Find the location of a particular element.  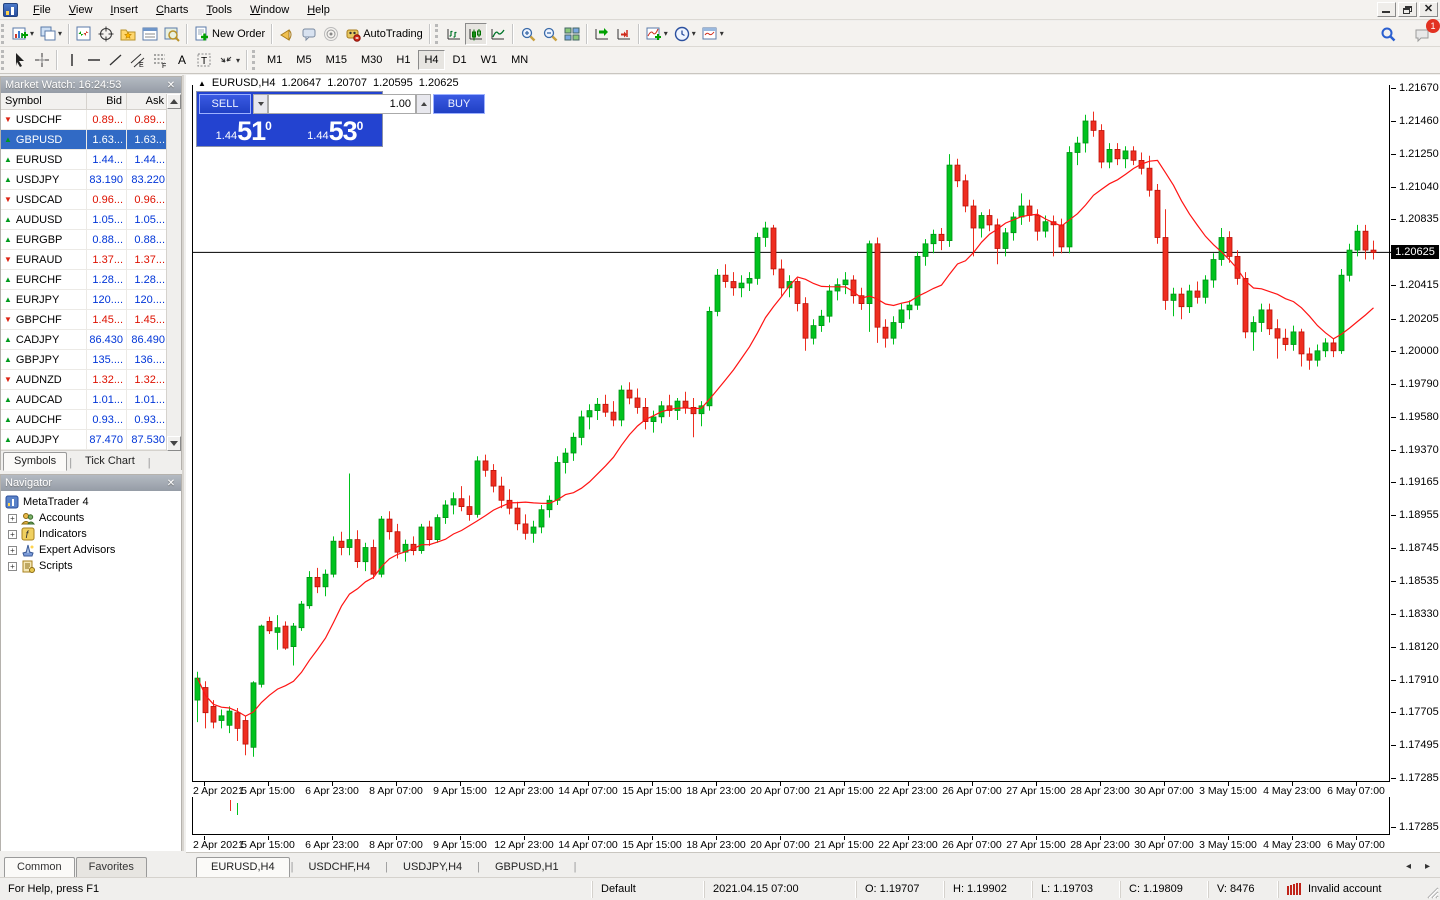

menu-tools: Tools is located at coordinates (219, 9).